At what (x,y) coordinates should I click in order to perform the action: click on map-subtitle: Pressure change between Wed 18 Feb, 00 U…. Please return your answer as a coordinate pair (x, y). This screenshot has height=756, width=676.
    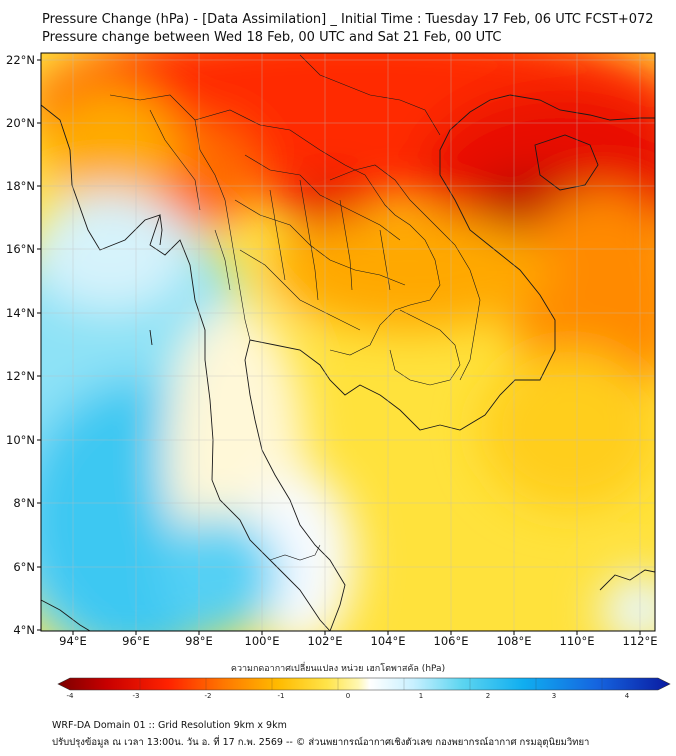
    Looking at the image, I should click on (272, 37).